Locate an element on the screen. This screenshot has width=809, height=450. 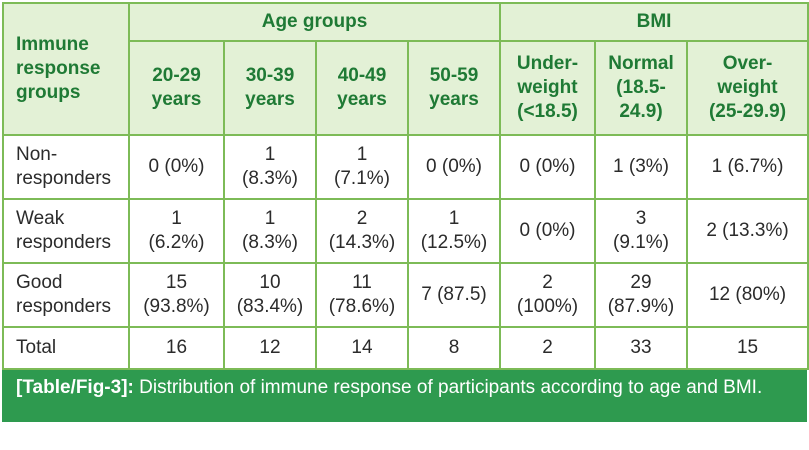
table-cell: 12 (80%) is located at coordinates (747, 295).